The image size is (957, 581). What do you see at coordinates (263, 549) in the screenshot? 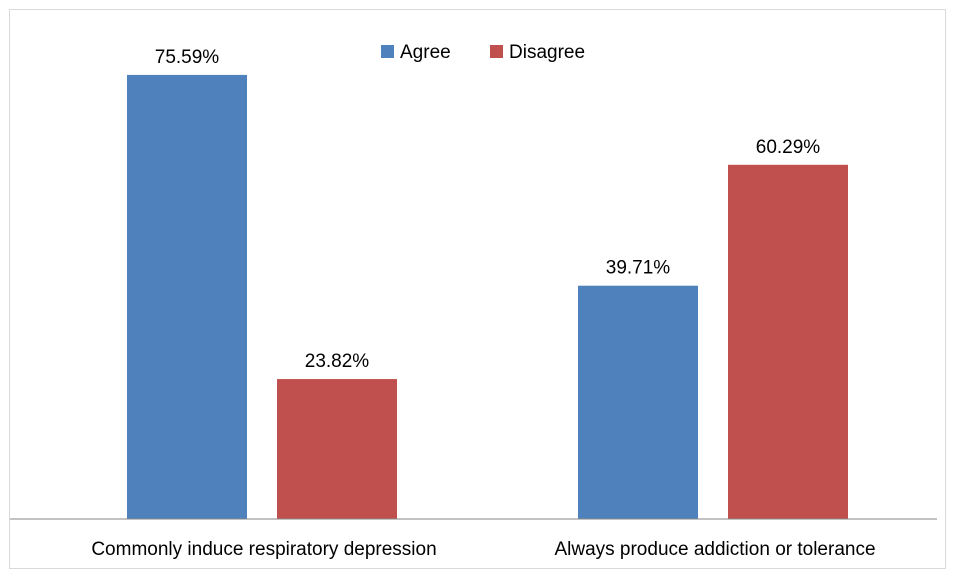
I see `x-tick-label-0: Commonly induce respiratory depression` at bounding box center [263, 549].